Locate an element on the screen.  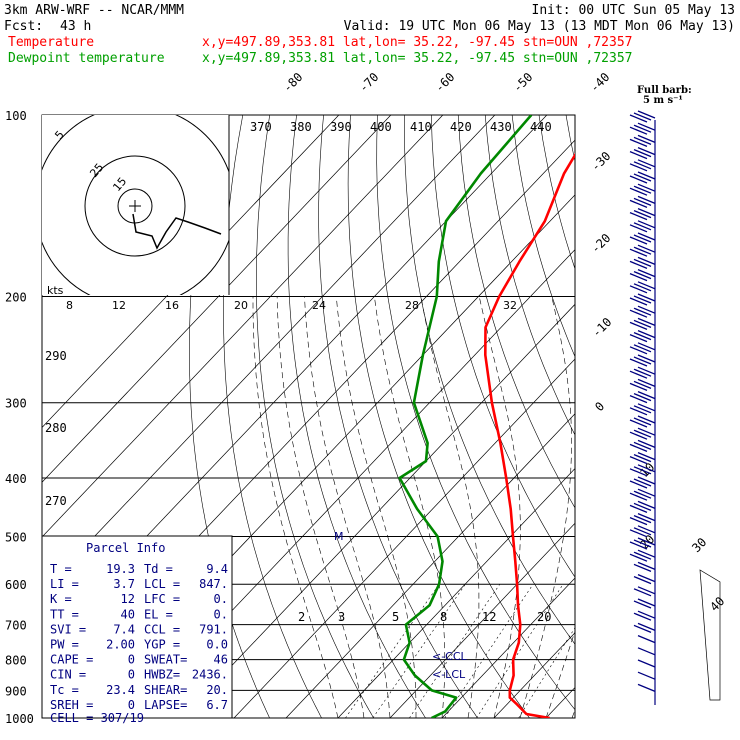
pressure-tick-label: 700 is located at coordinates (16, 626).